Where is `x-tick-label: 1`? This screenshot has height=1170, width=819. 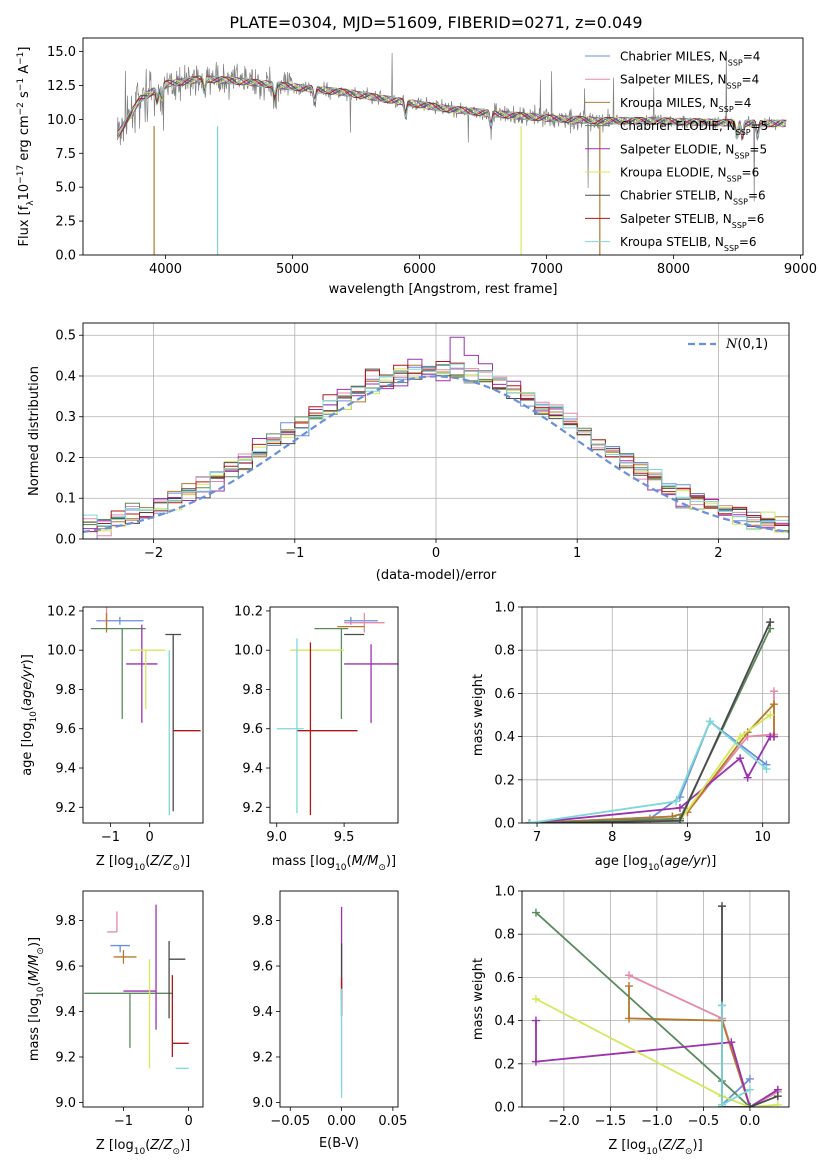 x-tick-label: 1 is located at coordinates (577, 553).